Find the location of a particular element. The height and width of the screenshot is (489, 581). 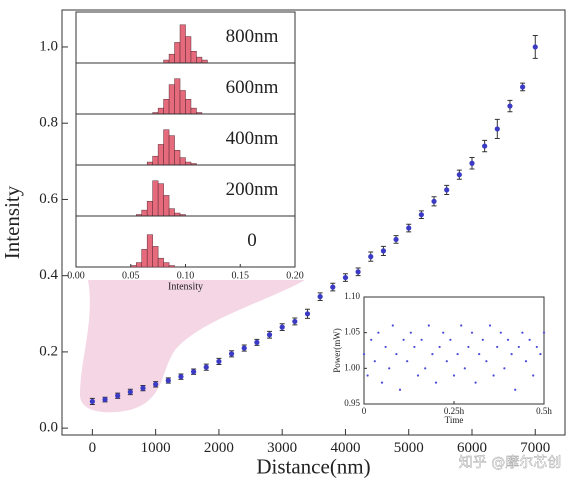

x-tick-label: 6000 is located at coordinates (472, 448).